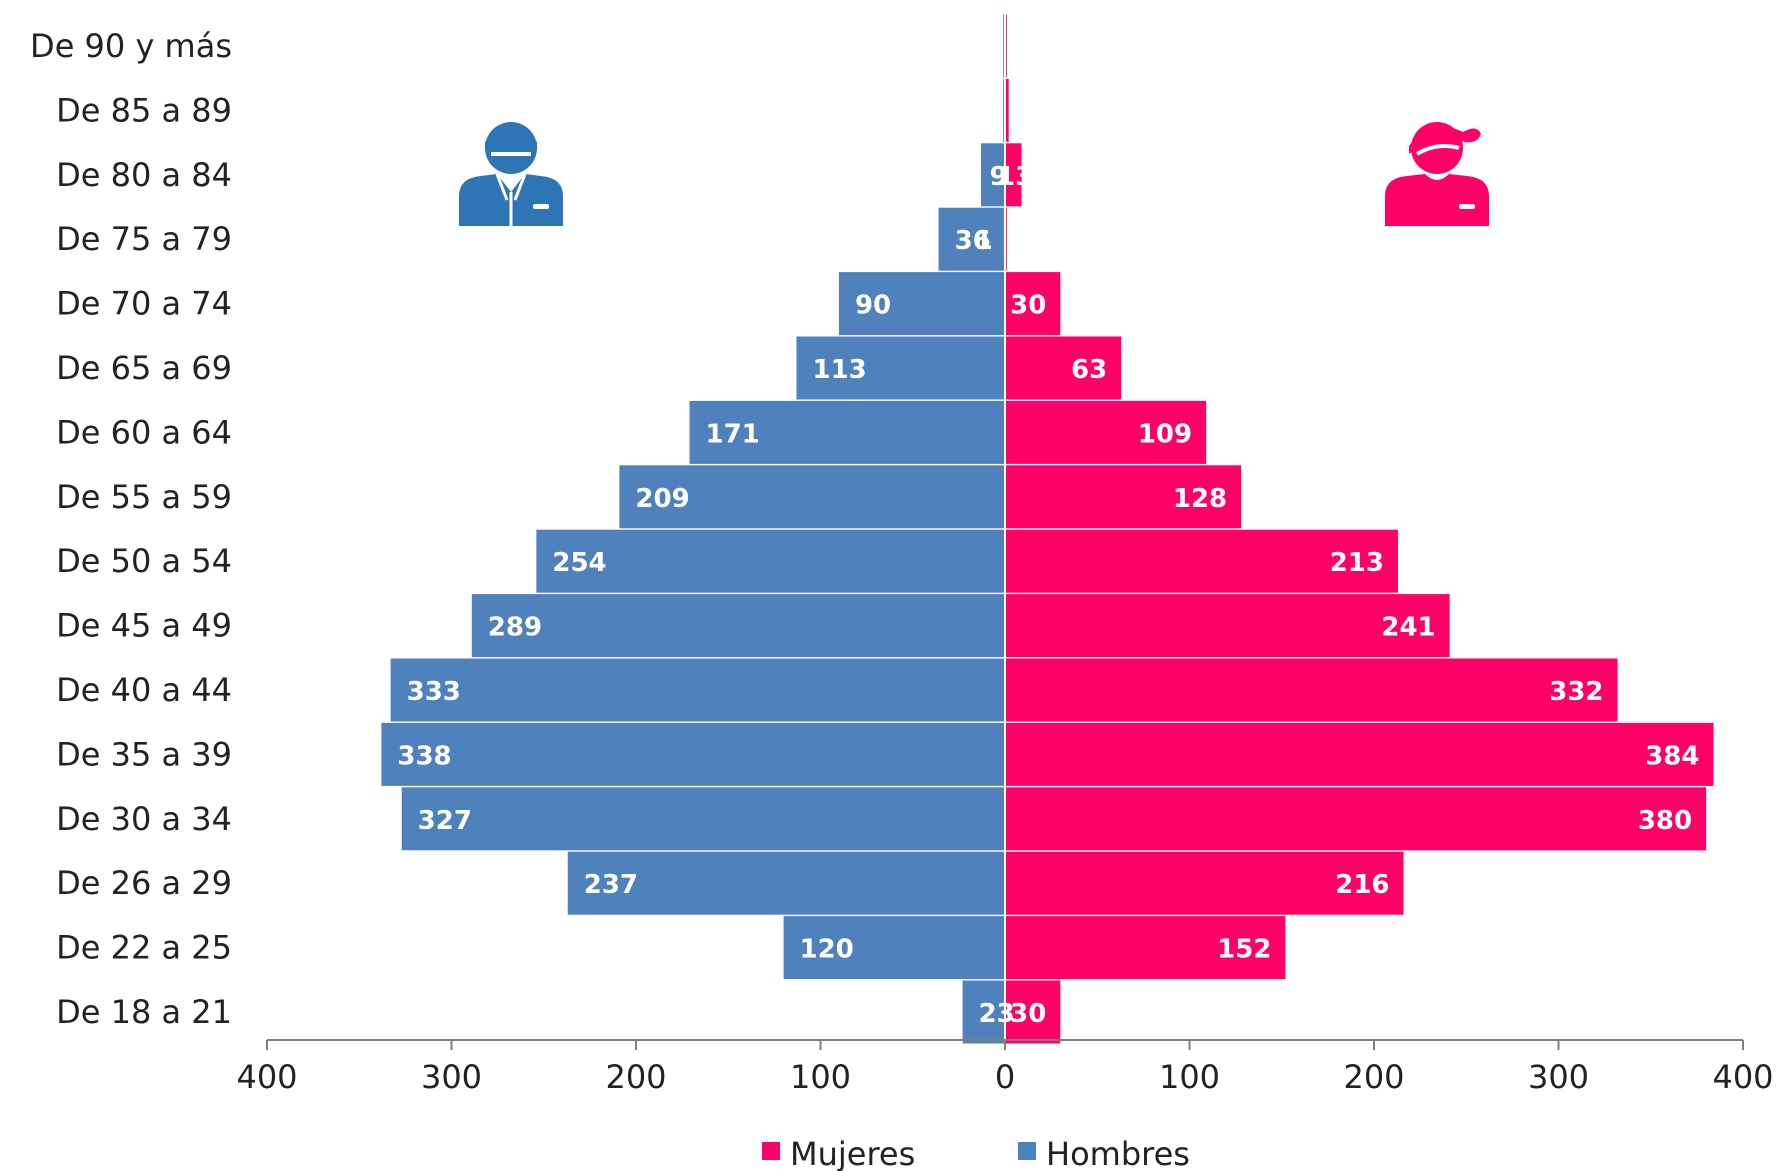 The width and height of the screenshot is (1779, 1171). What do you see at coordinates (144, 883) in the screenshot?
I see `category-label-de-26-a-29: De 26 a 29` at bounding box center [144, 883].